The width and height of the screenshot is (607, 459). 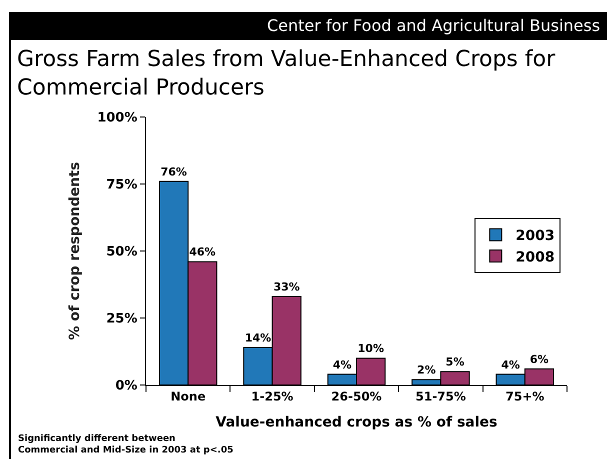 I want to click on x-tick-label: None, so click(x=188, y=396).